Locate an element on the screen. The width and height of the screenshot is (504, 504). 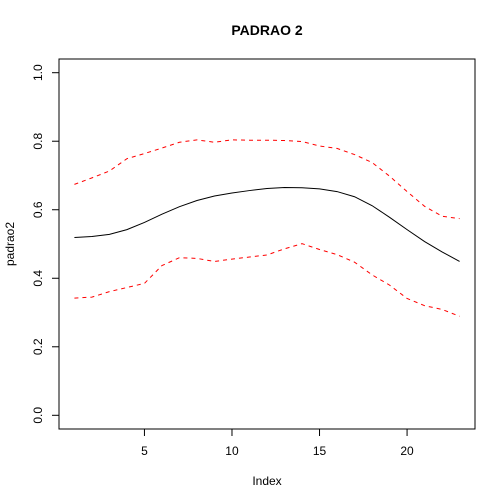
y-tick-label: 0.2 is located at coordinates (38, 346).